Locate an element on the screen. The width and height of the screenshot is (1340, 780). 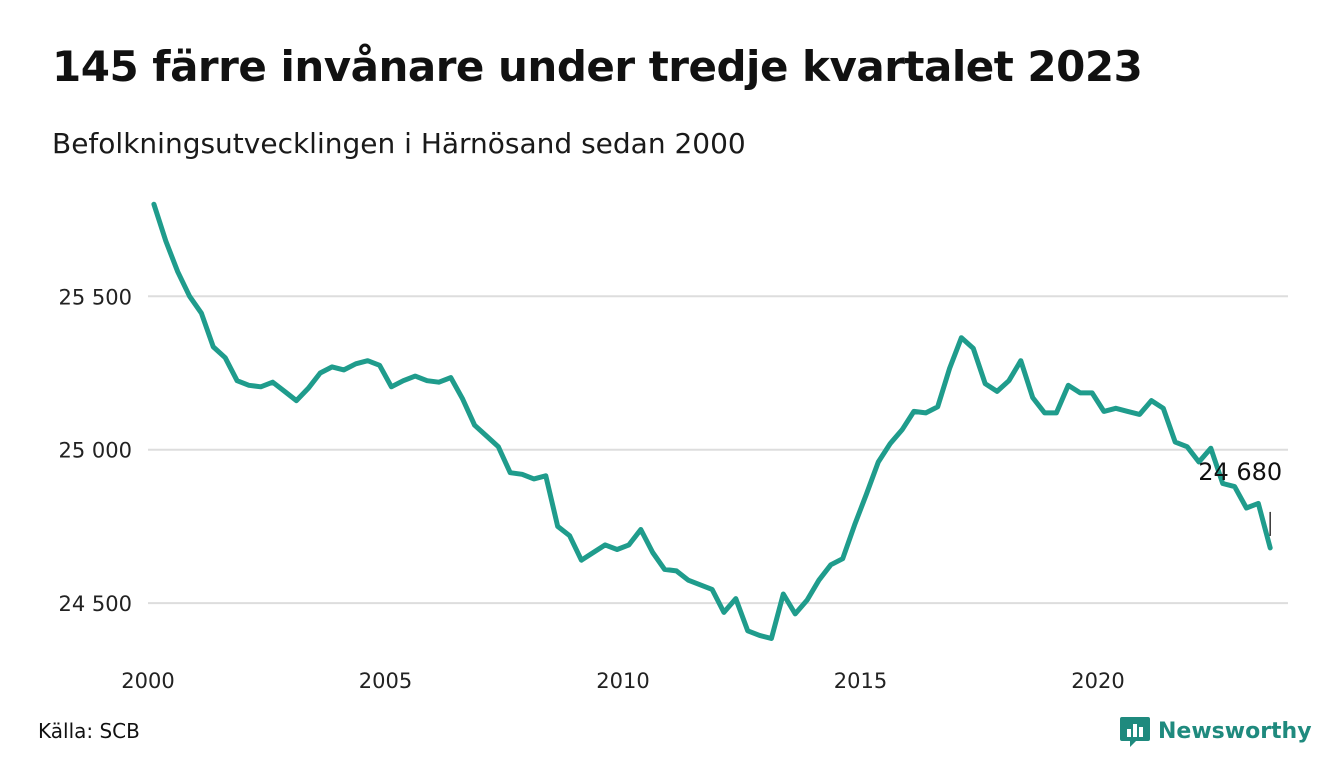
x-tick-label: 2020 is located at coordinates (1097, 681).